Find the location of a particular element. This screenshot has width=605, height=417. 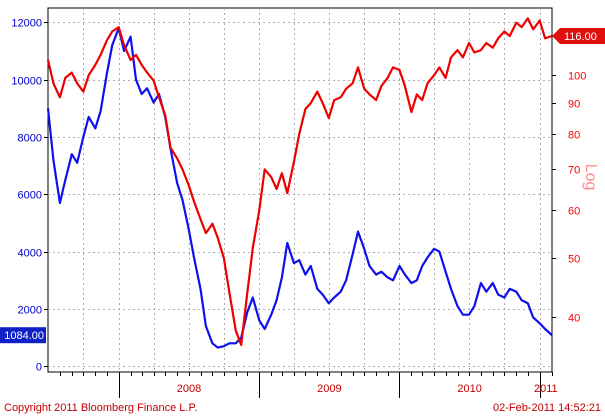

x-tick-label: 2009 is located at coordinates (329, 389).